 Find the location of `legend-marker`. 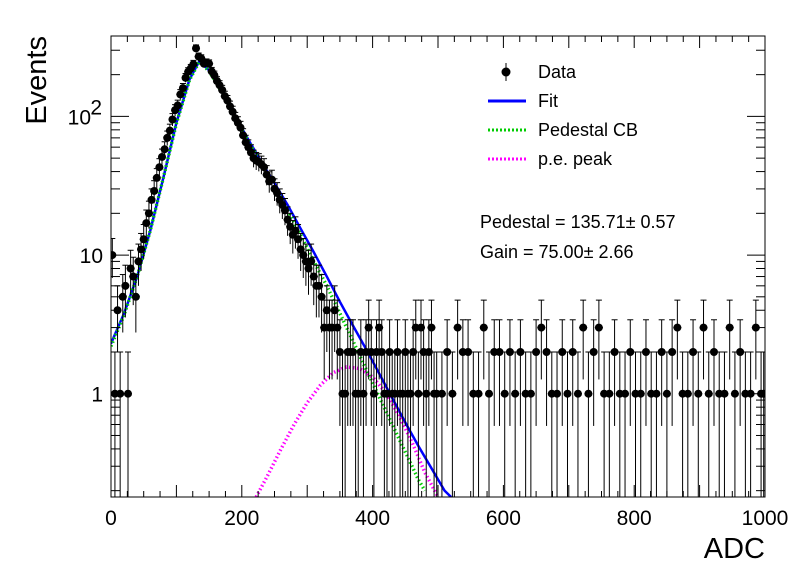

legend-marker is located at coordinates (506, 72).